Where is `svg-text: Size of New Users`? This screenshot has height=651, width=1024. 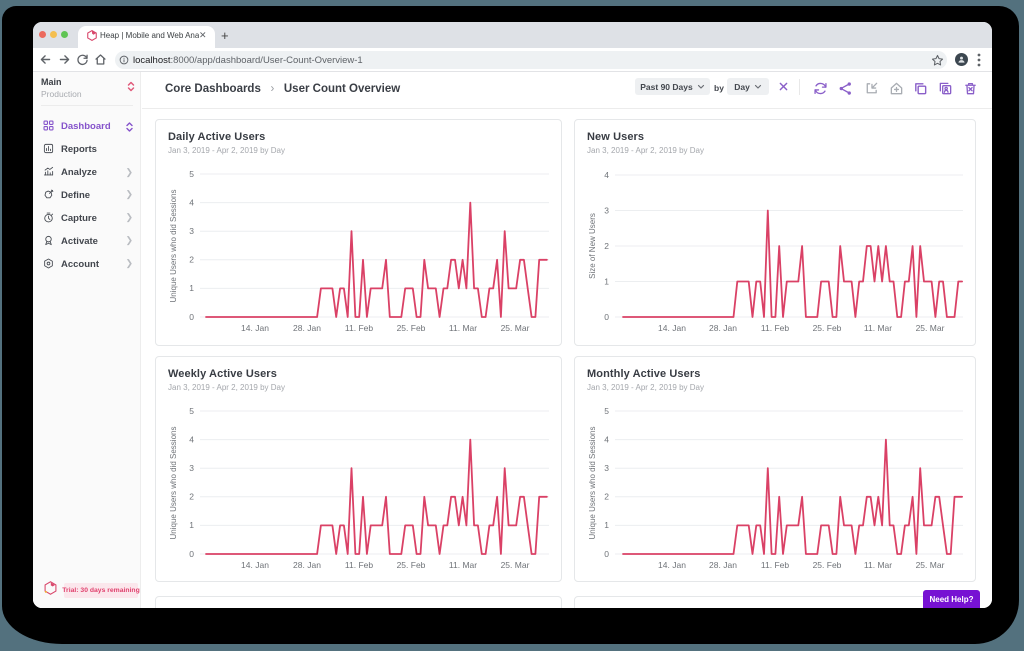 svg-text: Size of New Users is located at coordinates (592, 246).